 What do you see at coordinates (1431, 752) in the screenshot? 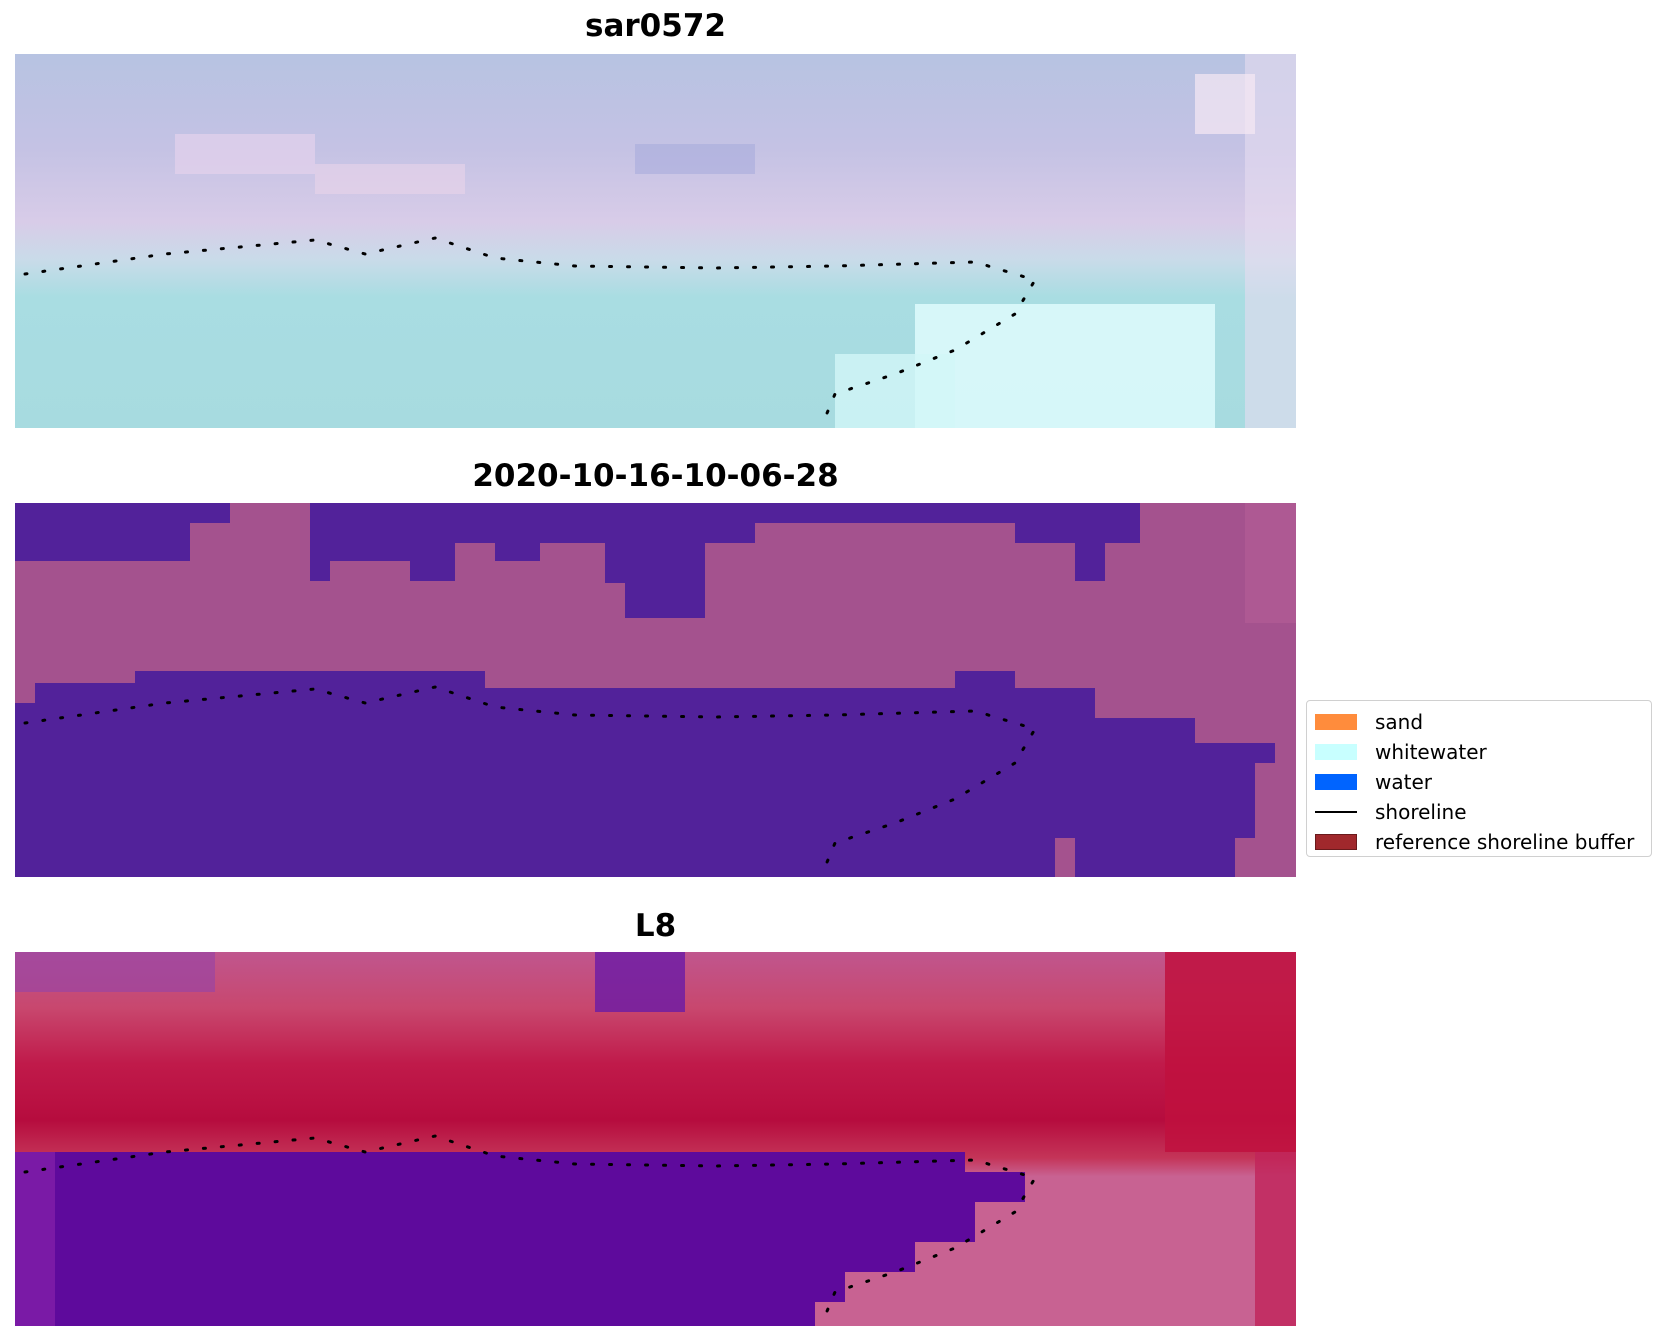
I see `legend-label: whitewater` at bounding box center [1431, 752].